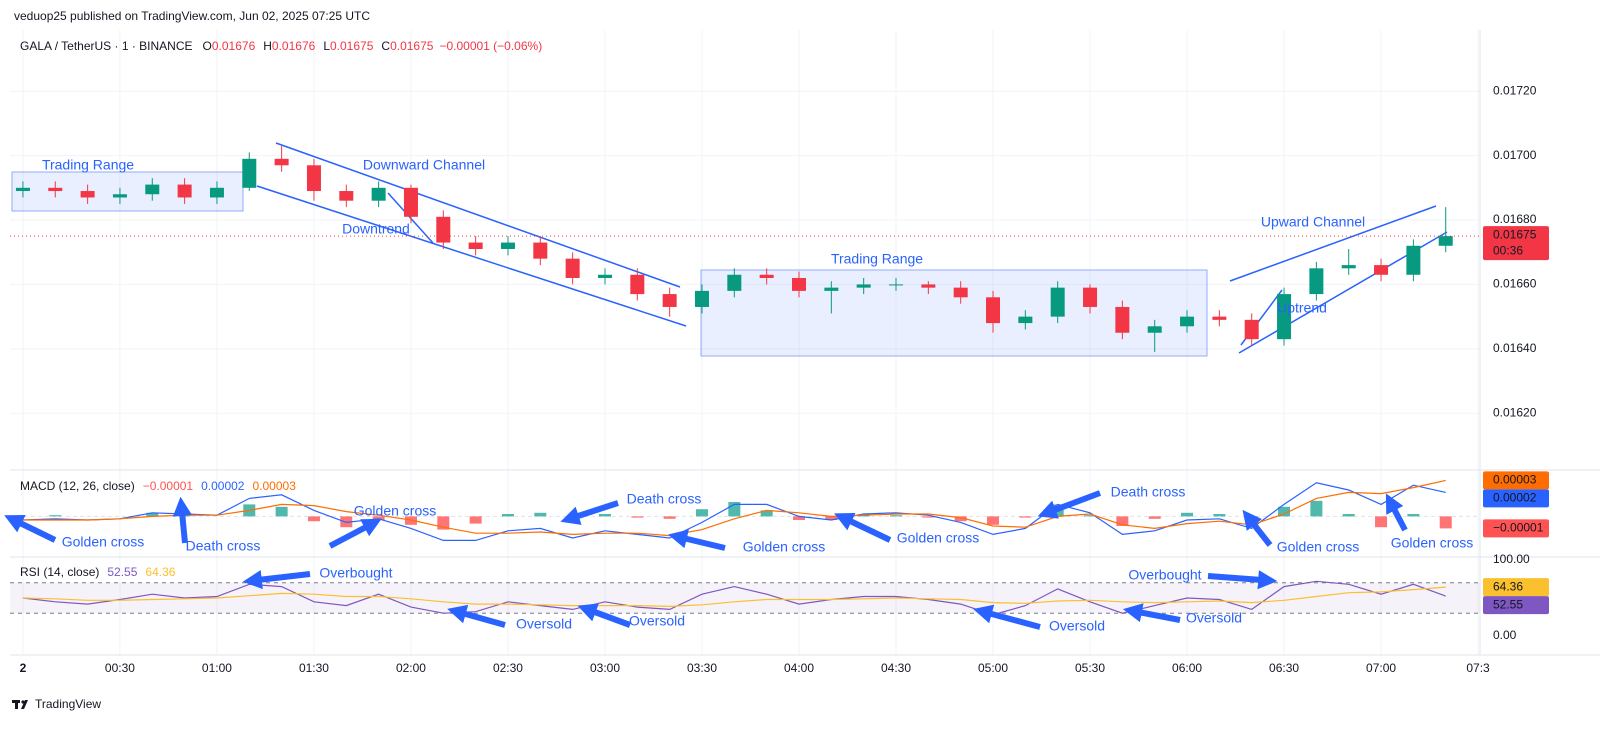 The image size is (1600, 738). What do you see at coordinates (1090, 668) in the screenshot?
I see `x-tick-label: 05:30` at bounding box center [1090, 668].